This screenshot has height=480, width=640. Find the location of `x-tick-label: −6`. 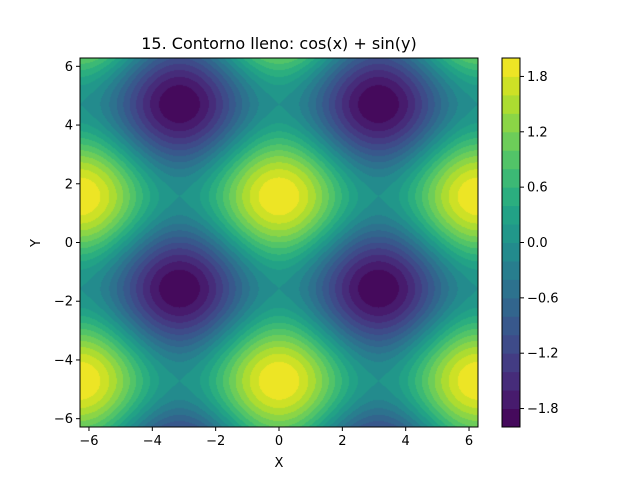

x-tick-label: −6 is located at coordinates (88, 441).